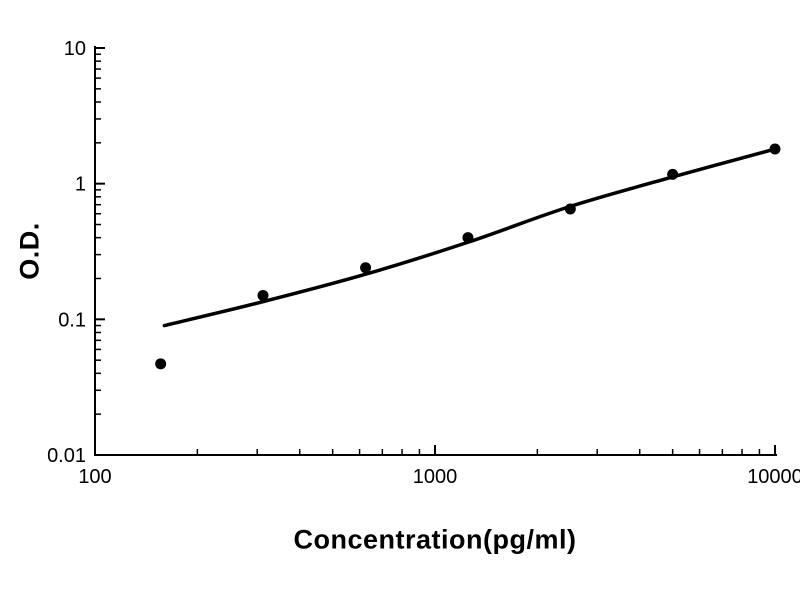 Image resolution: width=800 pixels, height=600 pixels. Describe the element at coordinates (435, 477) in the screenshot. I see `x-tick-label: 1000` at that location.